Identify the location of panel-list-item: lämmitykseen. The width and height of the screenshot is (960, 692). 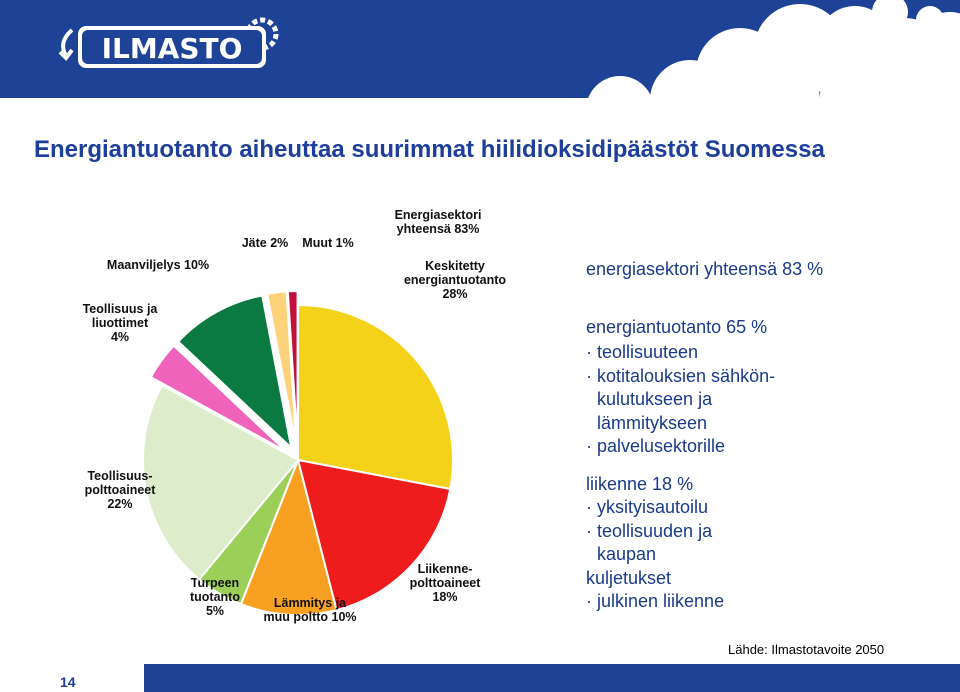
(652, 422).